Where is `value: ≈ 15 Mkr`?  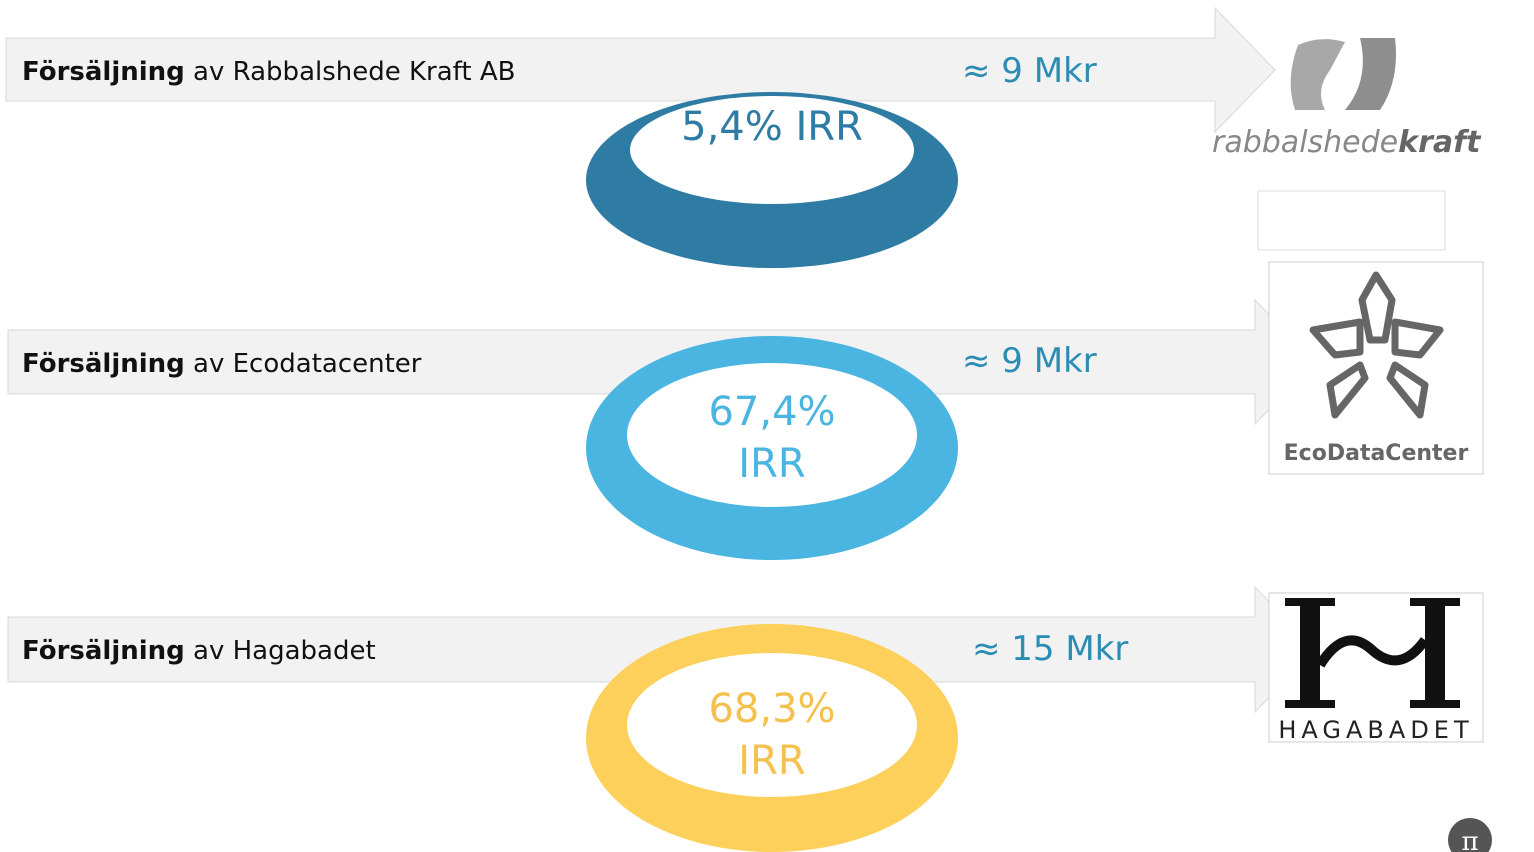
value: ≈ 15 Mkr is located at coordinates (1050, 649).